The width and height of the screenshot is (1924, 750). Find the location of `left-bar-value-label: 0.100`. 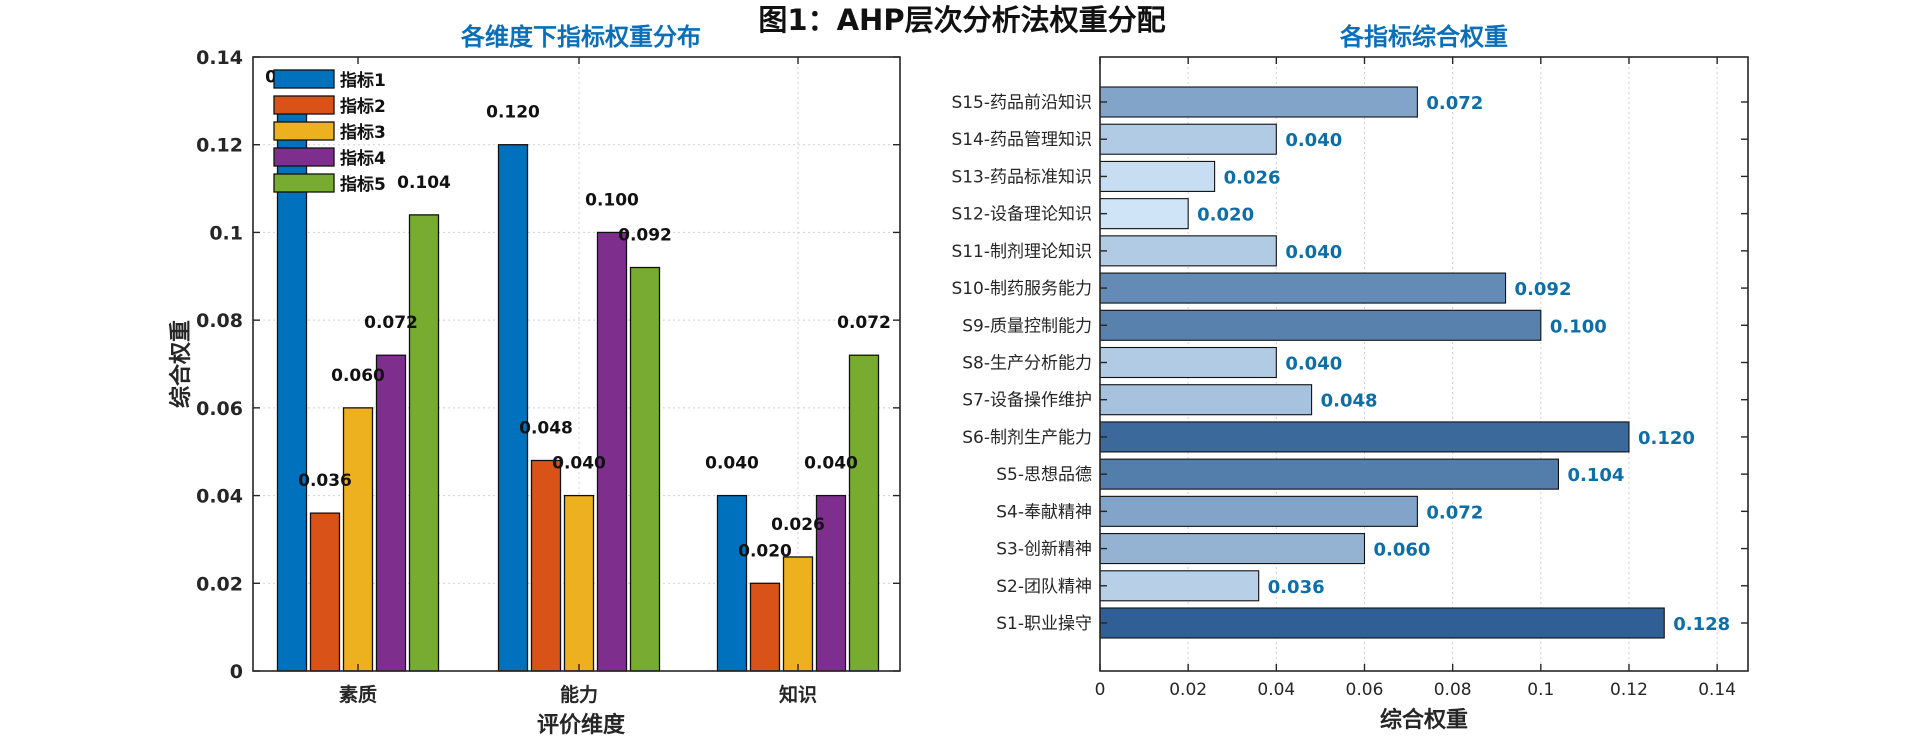

left-bar-value-label: 0.100 is located at coordinates (612, 200).